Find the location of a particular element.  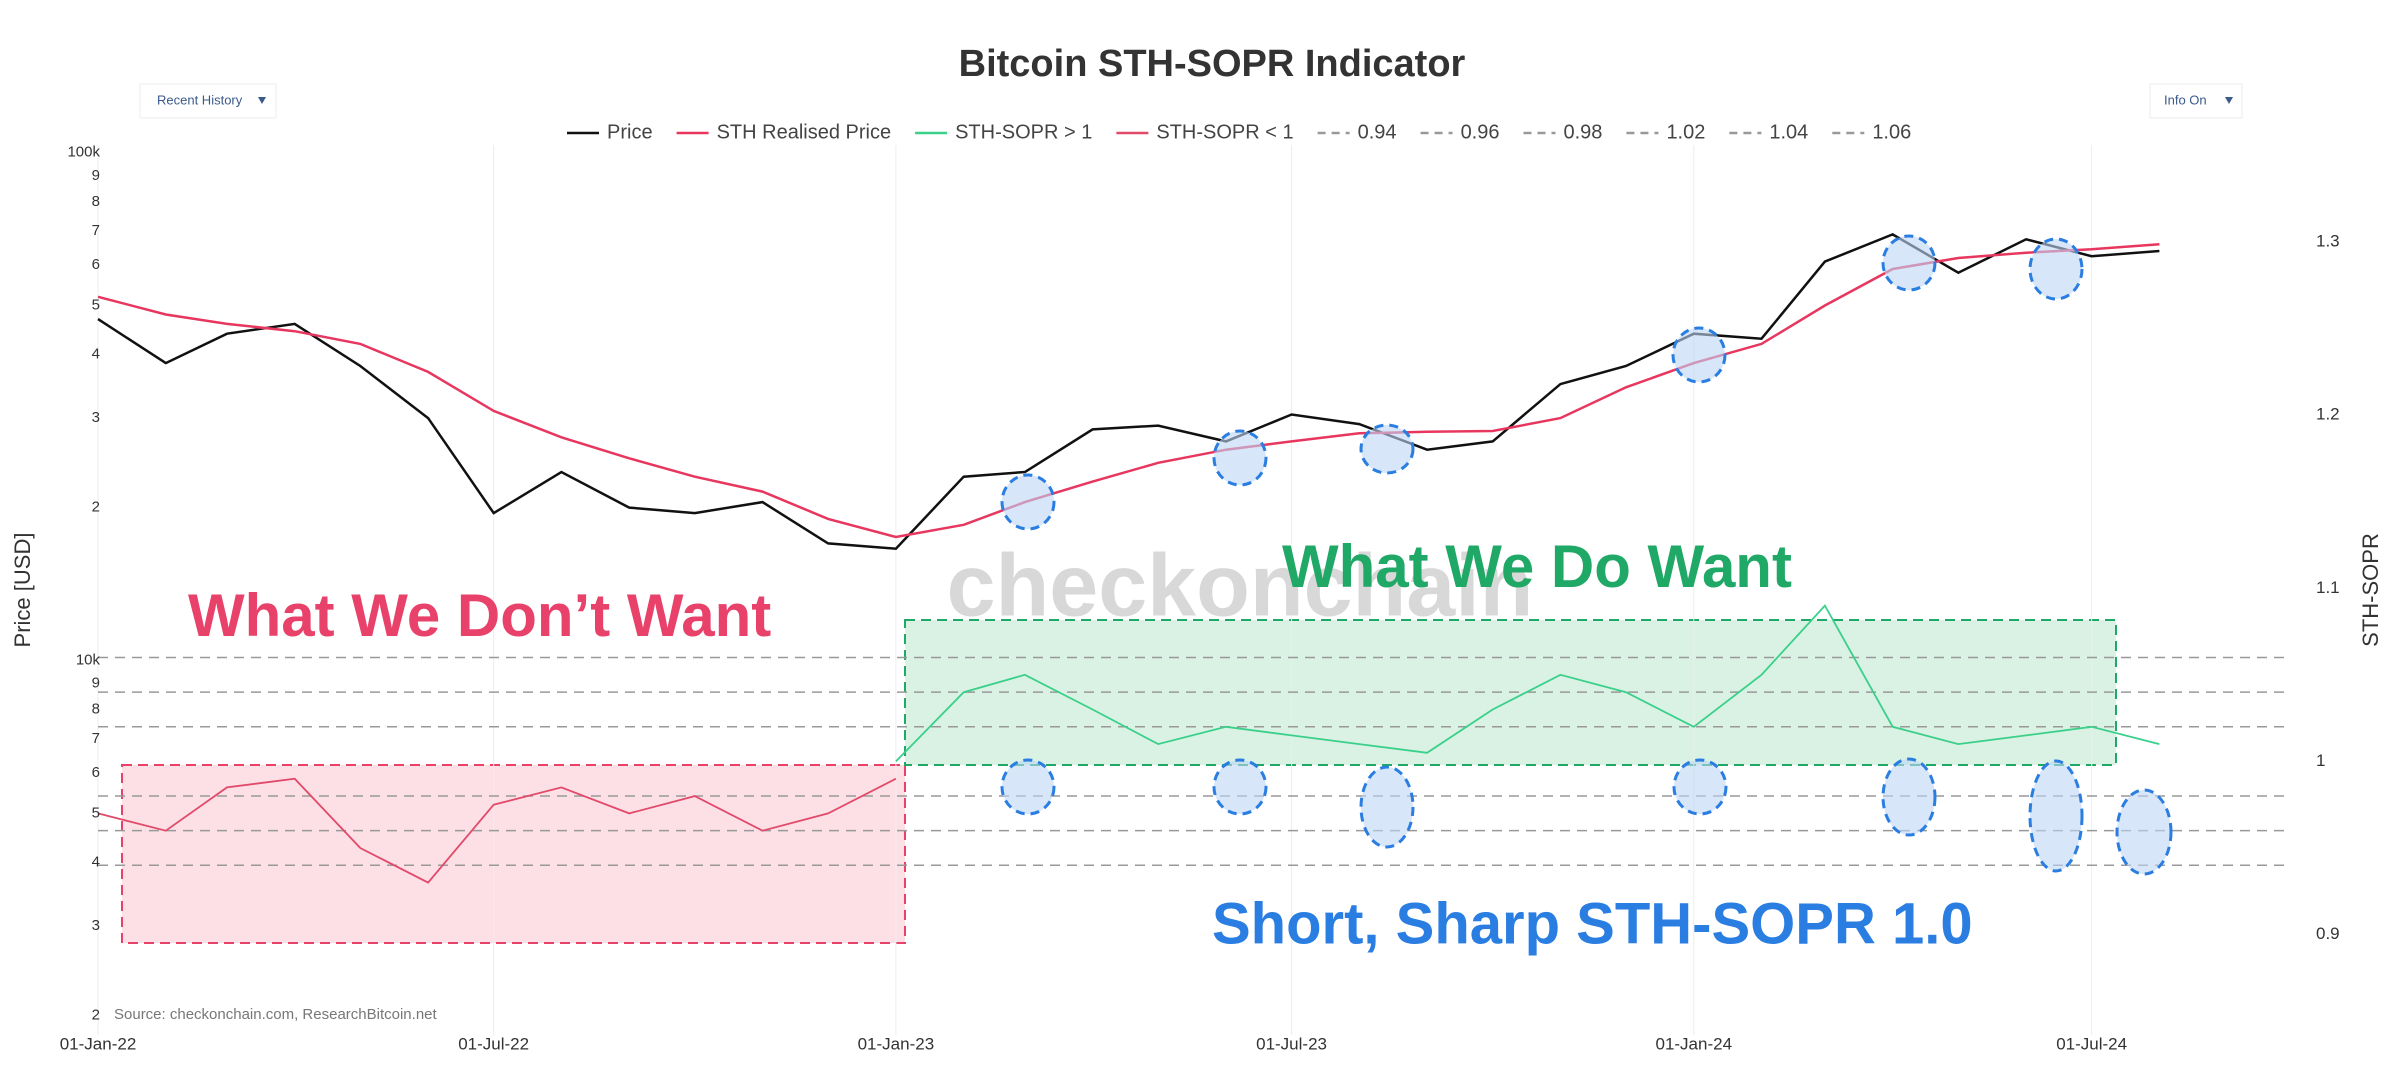

x-tick-label: 01-Jul-24 is located at coordinates (2091, 1043).